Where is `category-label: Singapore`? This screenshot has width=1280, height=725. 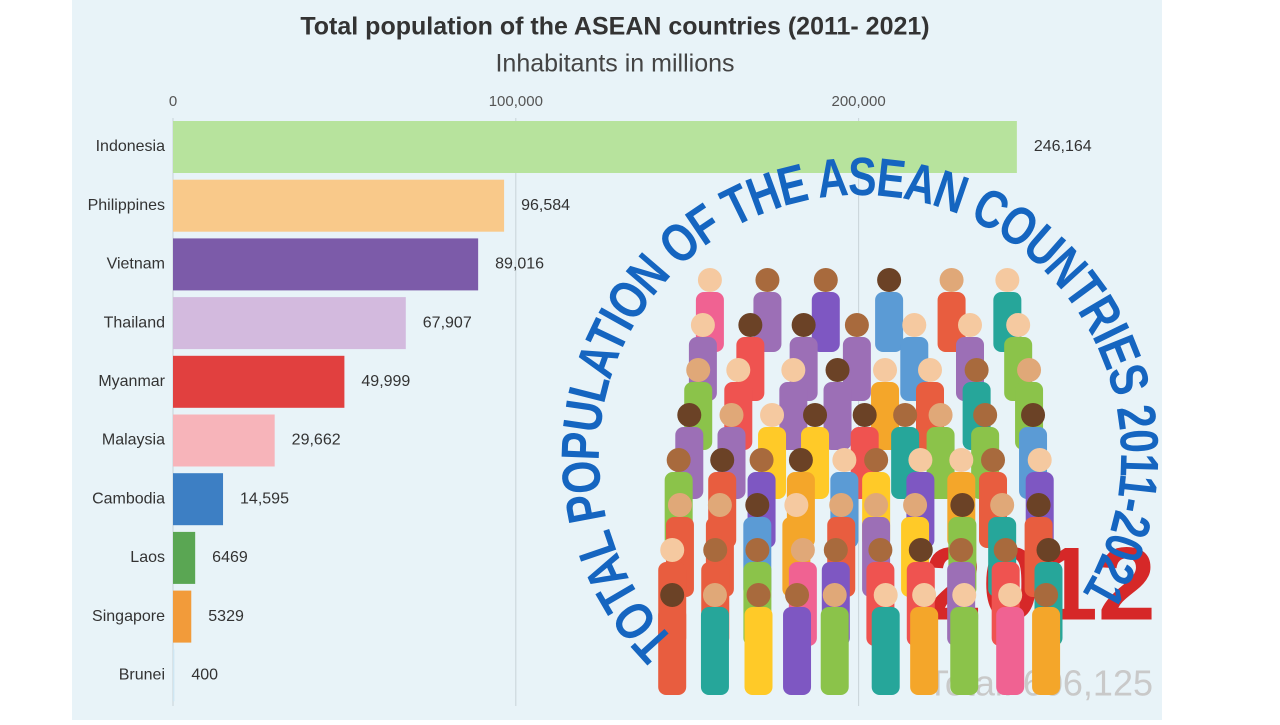 category-label: Singapore is located at coordinates (128, 616).